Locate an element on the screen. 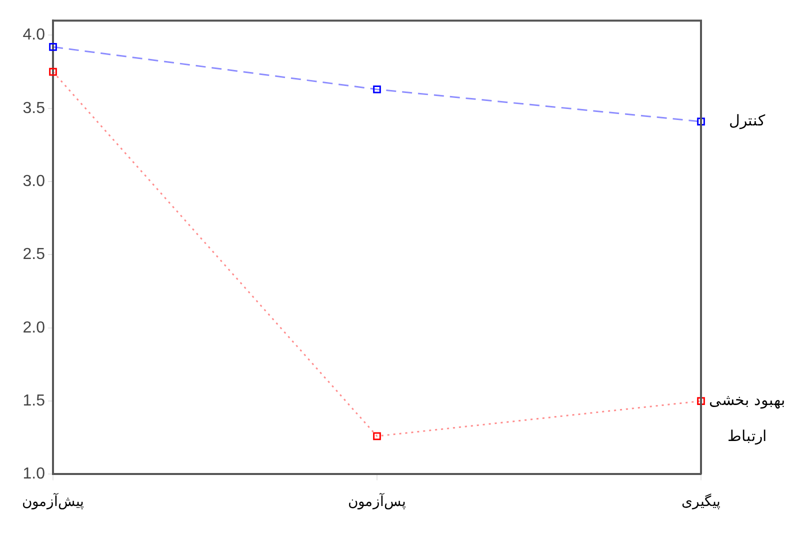  x-tick-label: پیگیری is located at coordinates (701, 501).